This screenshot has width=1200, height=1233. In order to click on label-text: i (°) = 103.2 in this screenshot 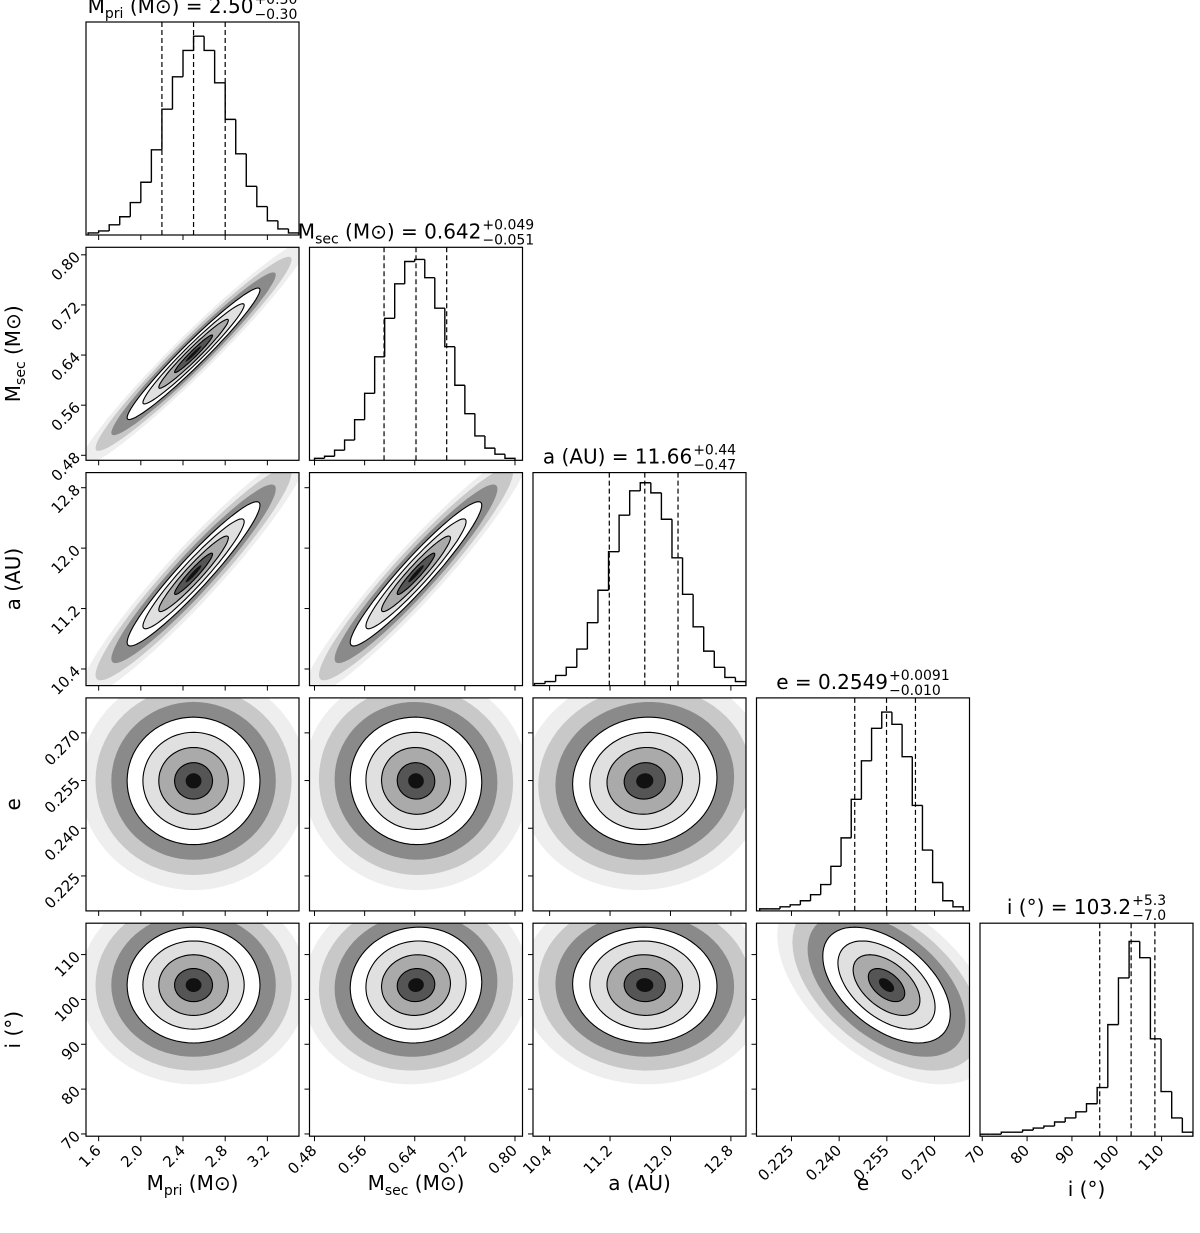, I will do `click(1069, 907)`.